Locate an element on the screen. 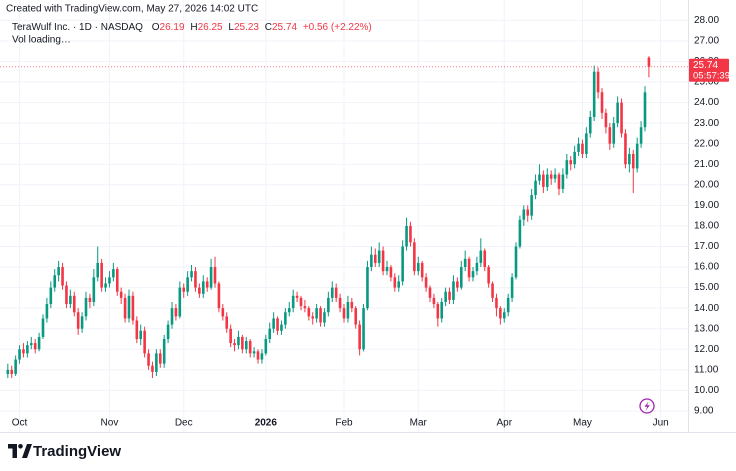  y-tick-label: 19.00 is located at coordinates (706, 205).